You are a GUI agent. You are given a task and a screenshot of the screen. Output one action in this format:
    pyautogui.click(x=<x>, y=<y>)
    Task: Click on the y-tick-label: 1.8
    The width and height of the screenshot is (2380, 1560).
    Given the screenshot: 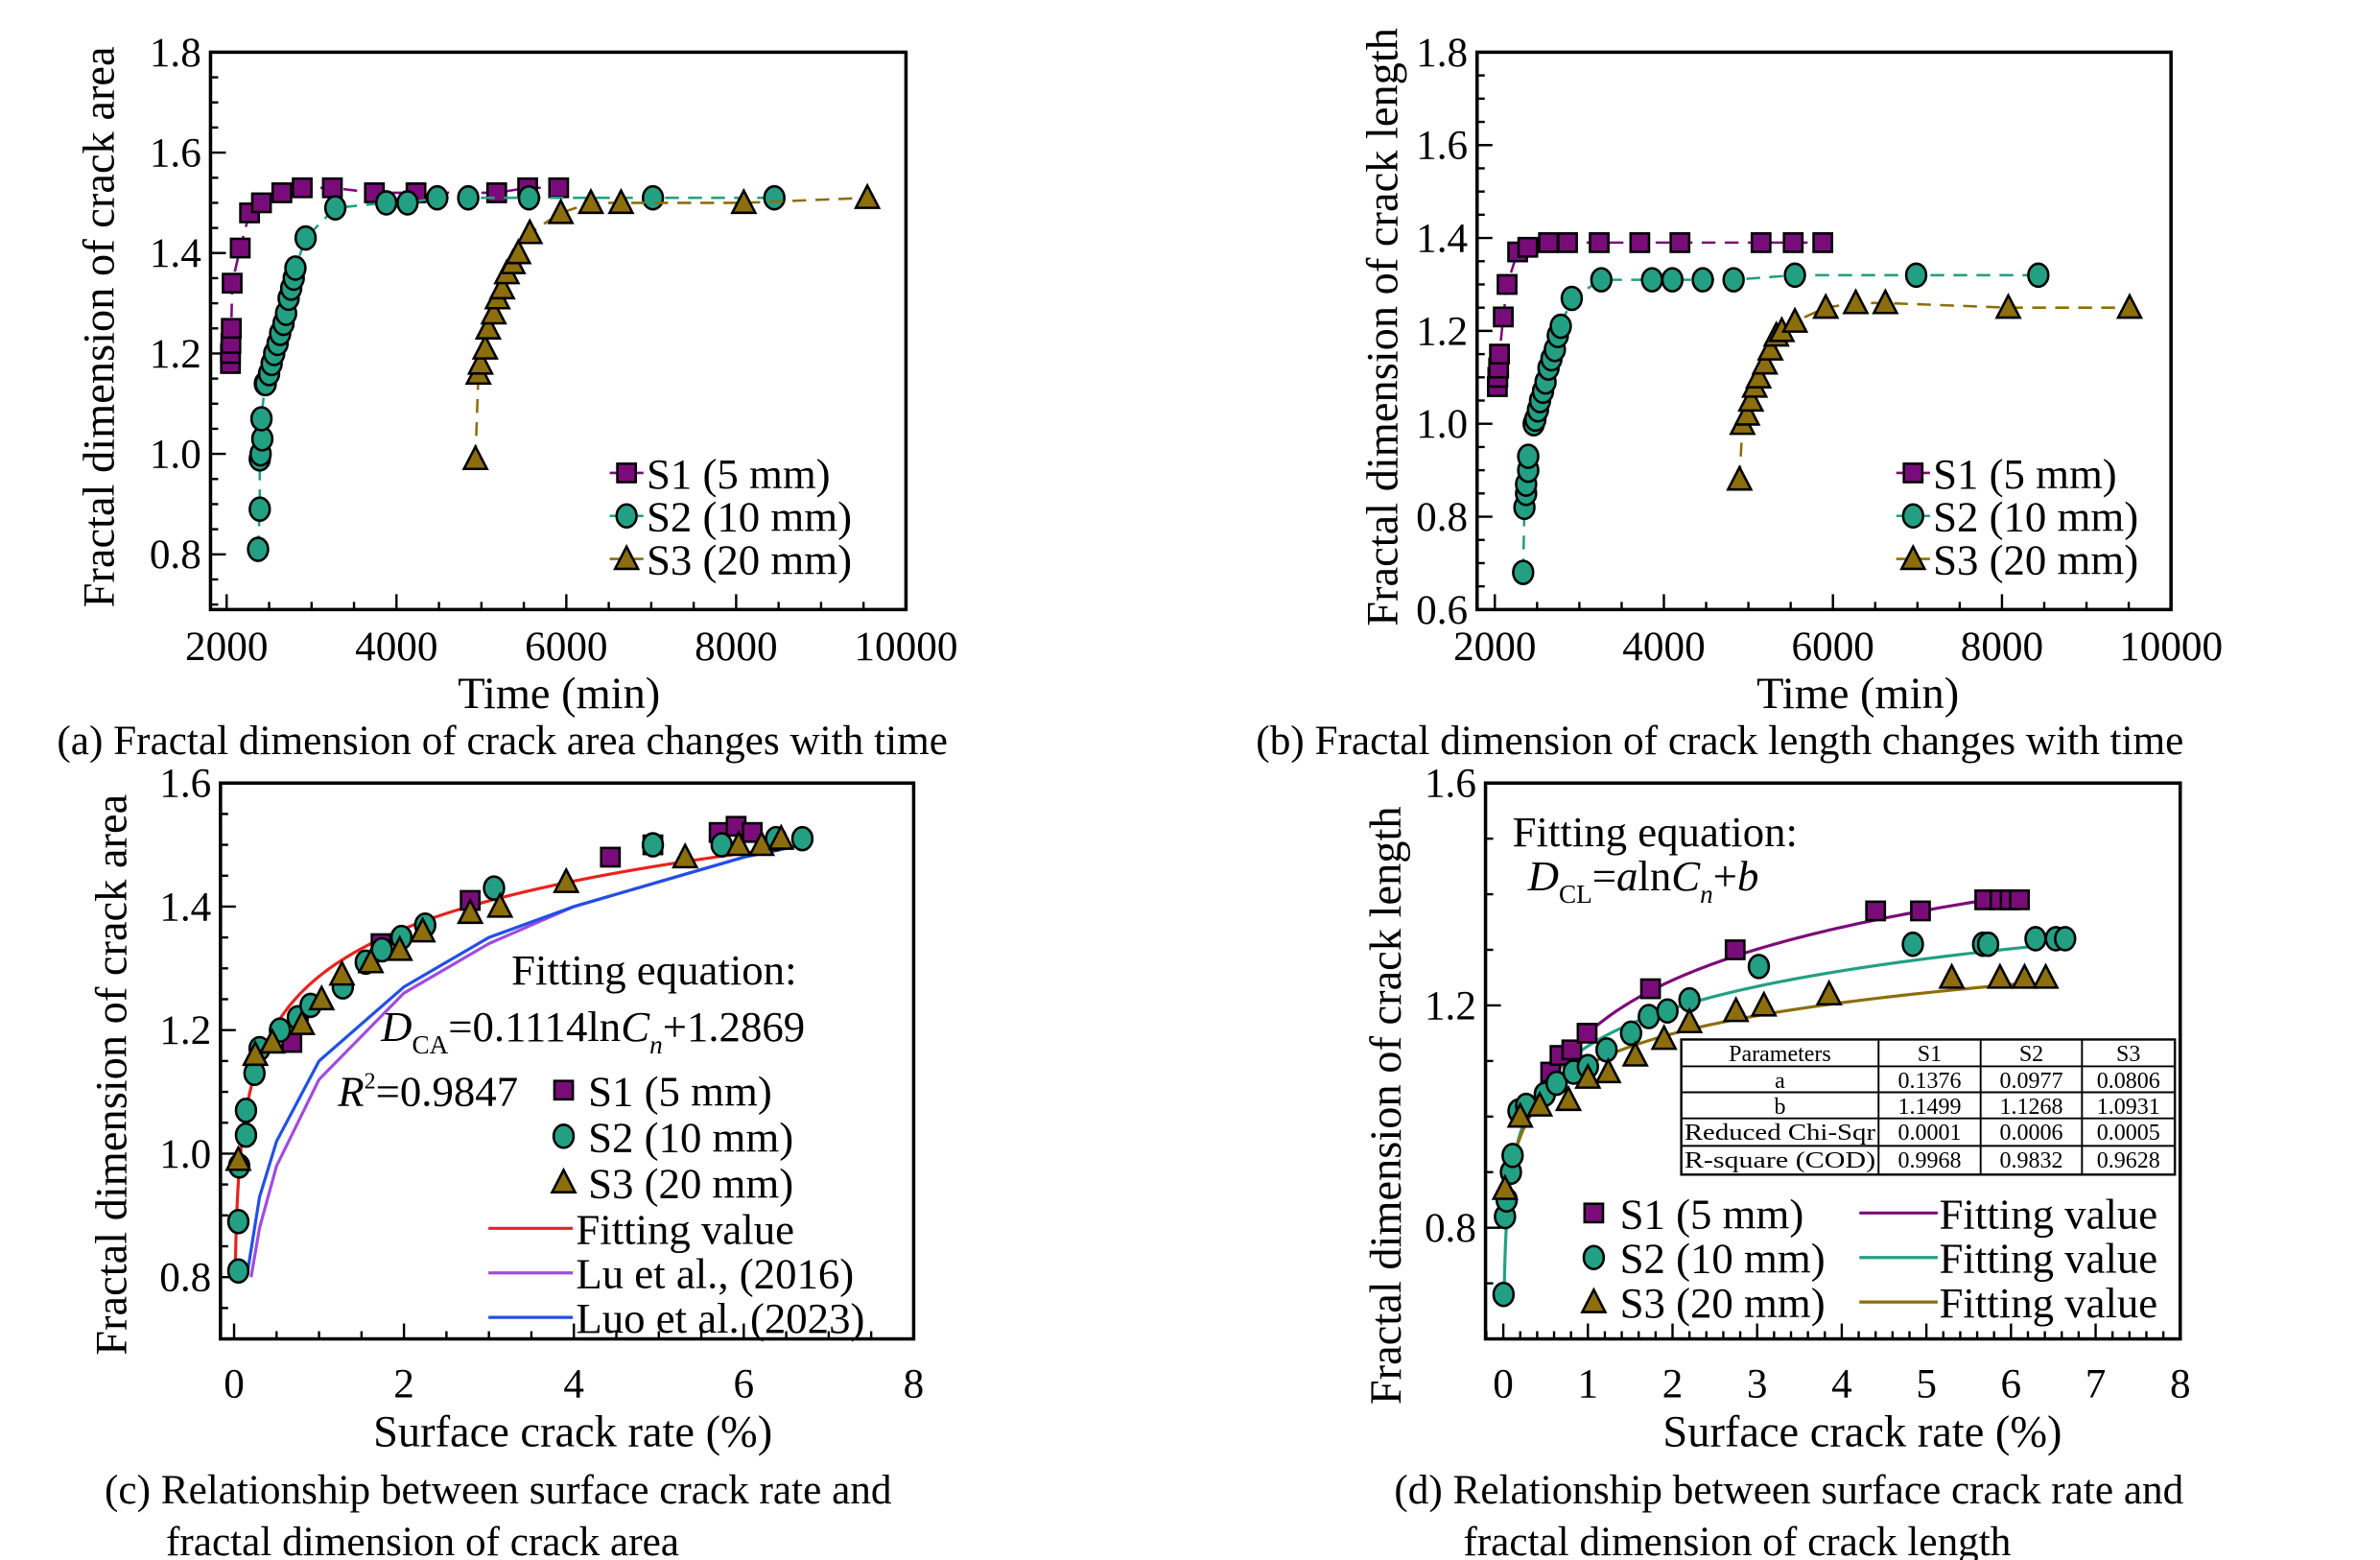 What is the action you would take?
    pyautogui.click(x=1442, y=53)
    